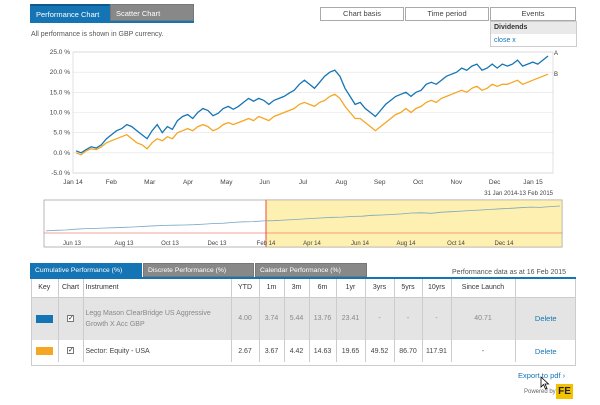  I want to click on cell-3m: 5.44, so click(297, 318).